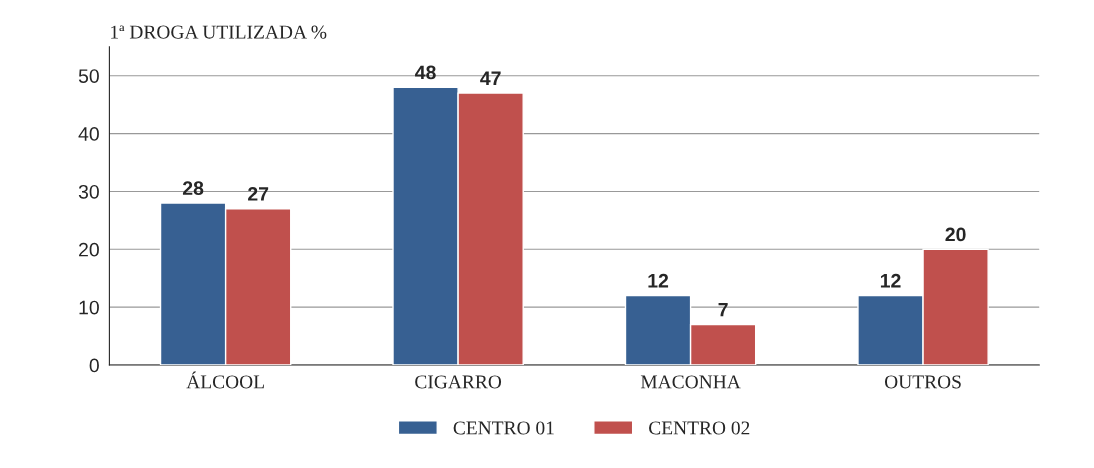 The image size is (1094, 468). What do you see at coordinates (89, 249) in the screenshot?
I see `y-tick-label: 20` at bounding box center [89, 249].